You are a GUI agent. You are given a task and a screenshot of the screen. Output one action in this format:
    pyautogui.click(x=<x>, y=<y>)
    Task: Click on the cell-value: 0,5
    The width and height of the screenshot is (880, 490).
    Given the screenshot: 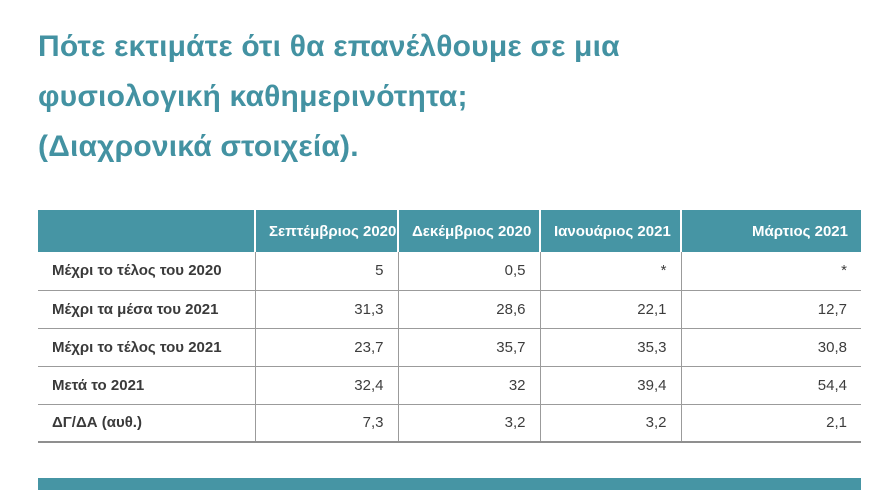 What is the action you would take?
    pyautogui.click(x=468, y=271)
    